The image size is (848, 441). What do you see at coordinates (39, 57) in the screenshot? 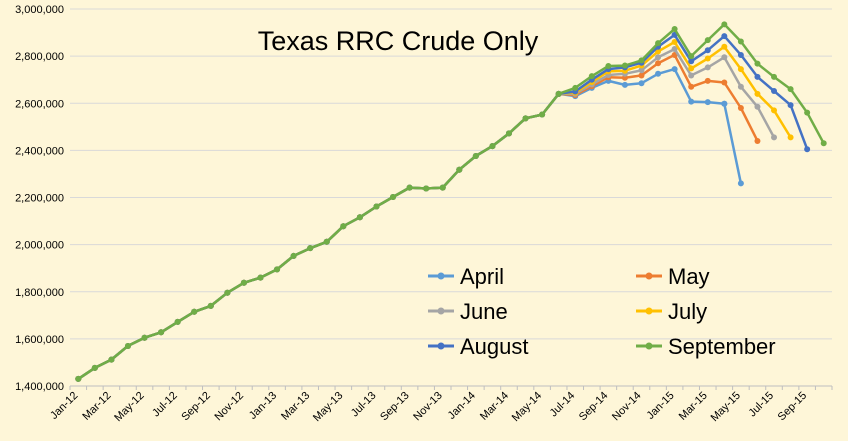
I see `y-tick-label: 2,800,000` at bounding box center [39, 57].